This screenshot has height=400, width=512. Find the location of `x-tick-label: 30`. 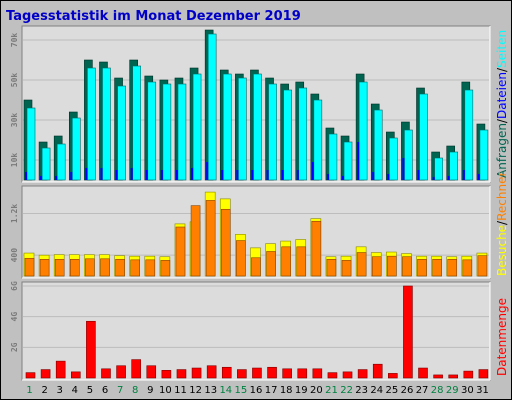

x-tick-label: 30 is located at coordinates (467, 390).